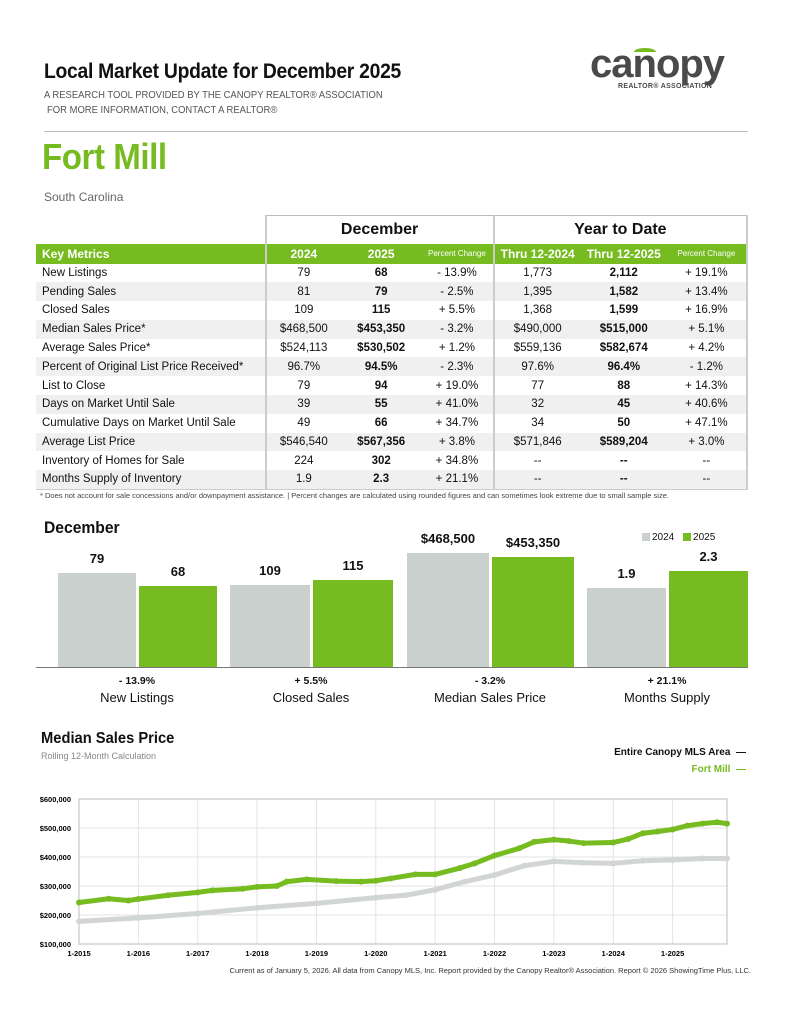  I want to click on metric-value: + 5.1%, so click(707, 329).